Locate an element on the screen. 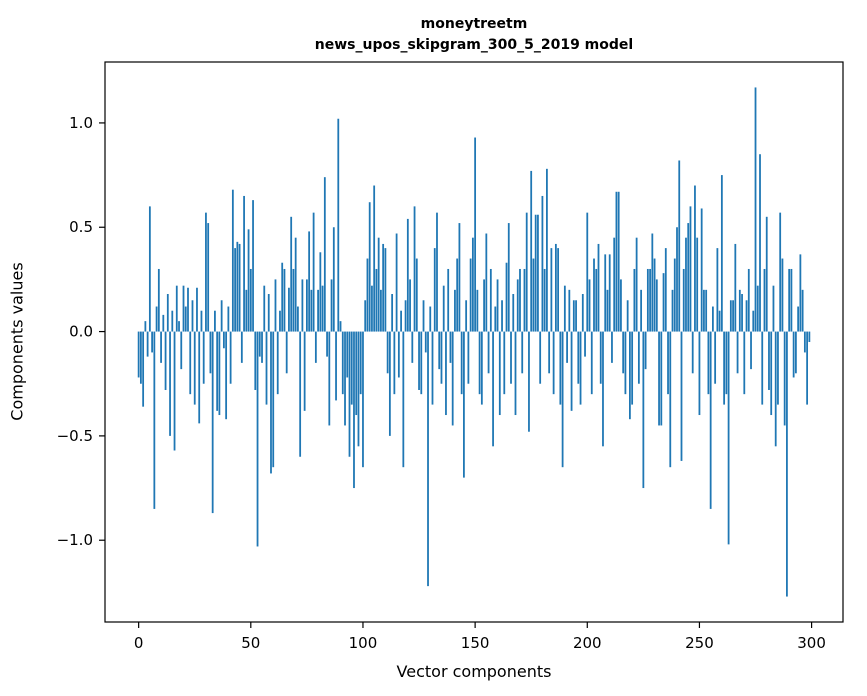 The width and height of the screenshot is (867, 696). x-axis-label: Vector components is located at coordinates (474, 671).